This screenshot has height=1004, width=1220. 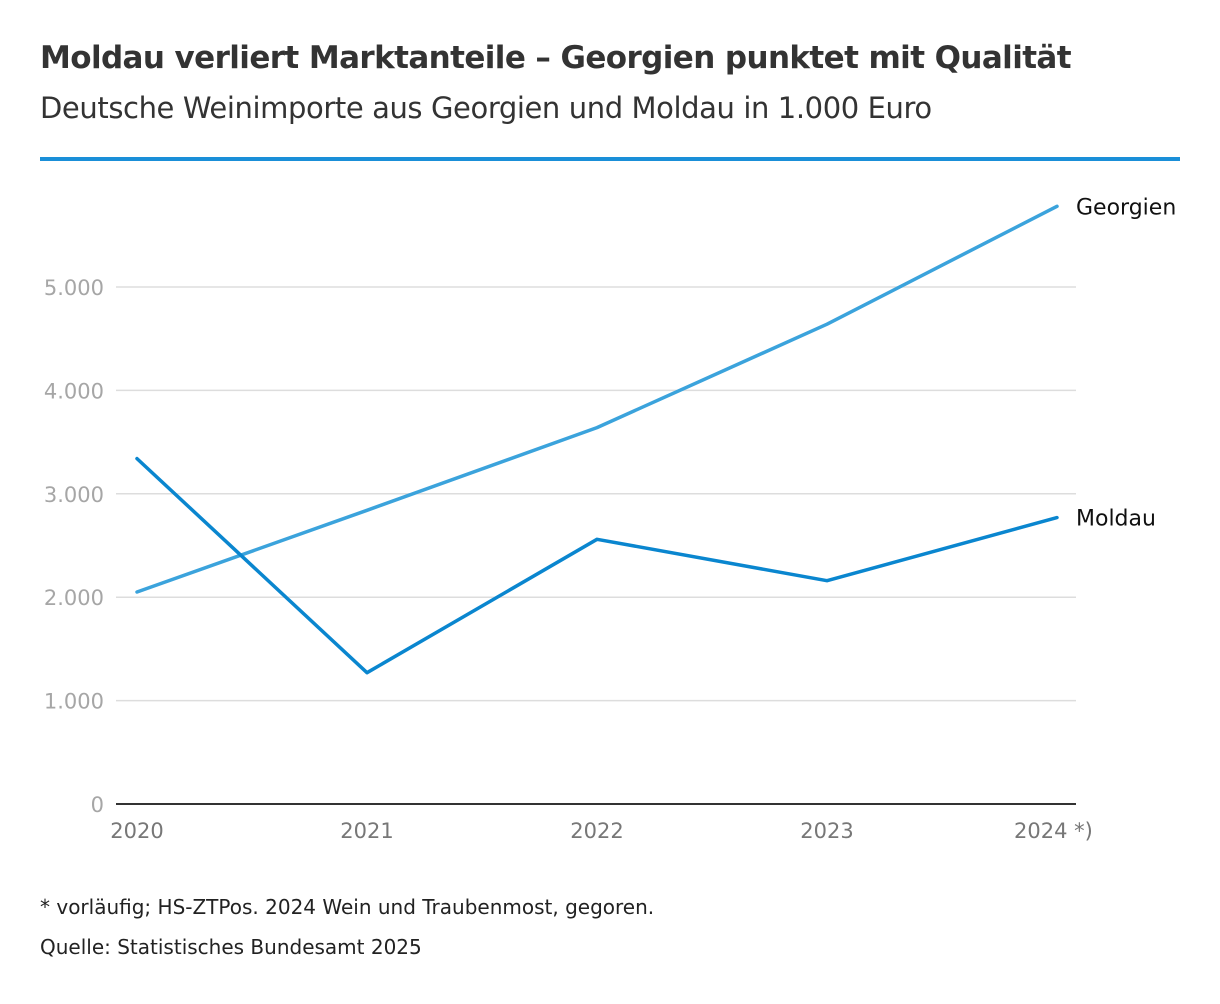 What do you see at coordinates (74, 288) in the screenshot?
I see `y-tick-label: 5.000` at bounding box center [74, 288].